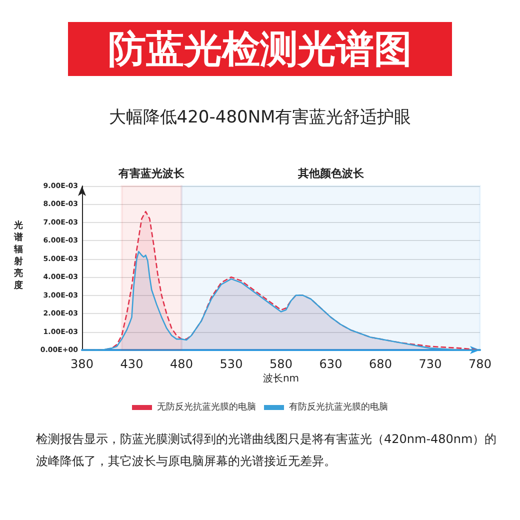 The height and width of the screenshot is (520, 520). Describe the element at coordinates (231, 364) in the screenshot. I see `x-tick-label: 530` at that location.